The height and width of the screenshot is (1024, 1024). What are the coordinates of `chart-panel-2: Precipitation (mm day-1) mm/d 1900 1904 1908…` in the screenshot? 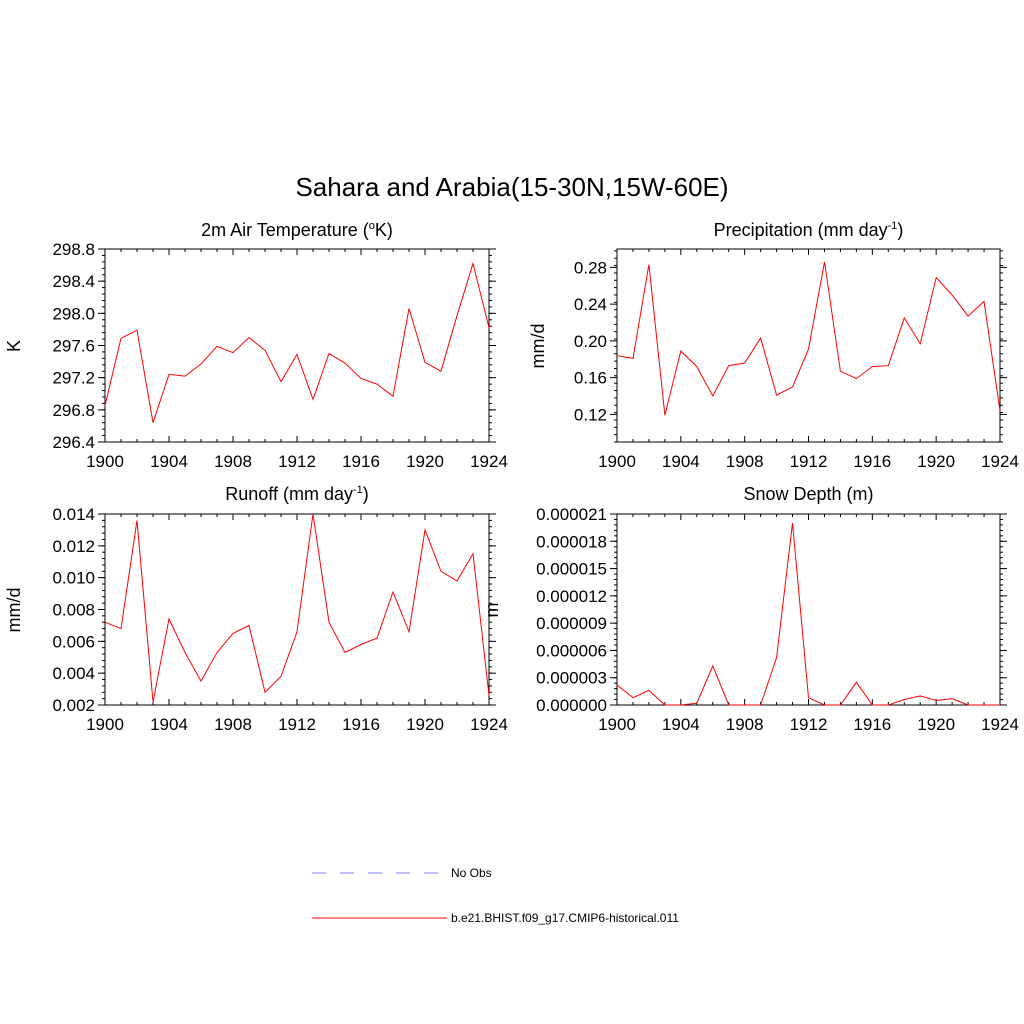 It's located at (773, 345).